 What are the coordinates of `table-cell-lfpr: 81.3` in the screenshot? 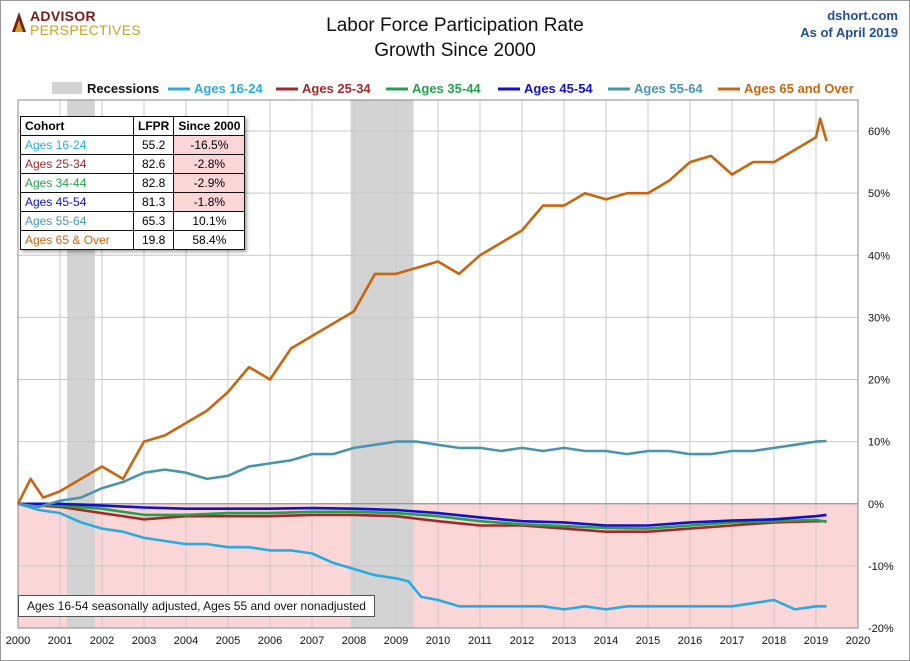 It's located at (153, 202).